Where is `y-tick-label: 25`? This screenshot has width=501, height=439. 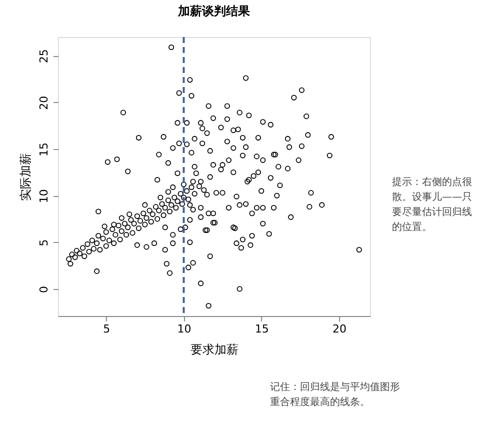
y-tick-label: 25 is located at coordinates (44, 56).